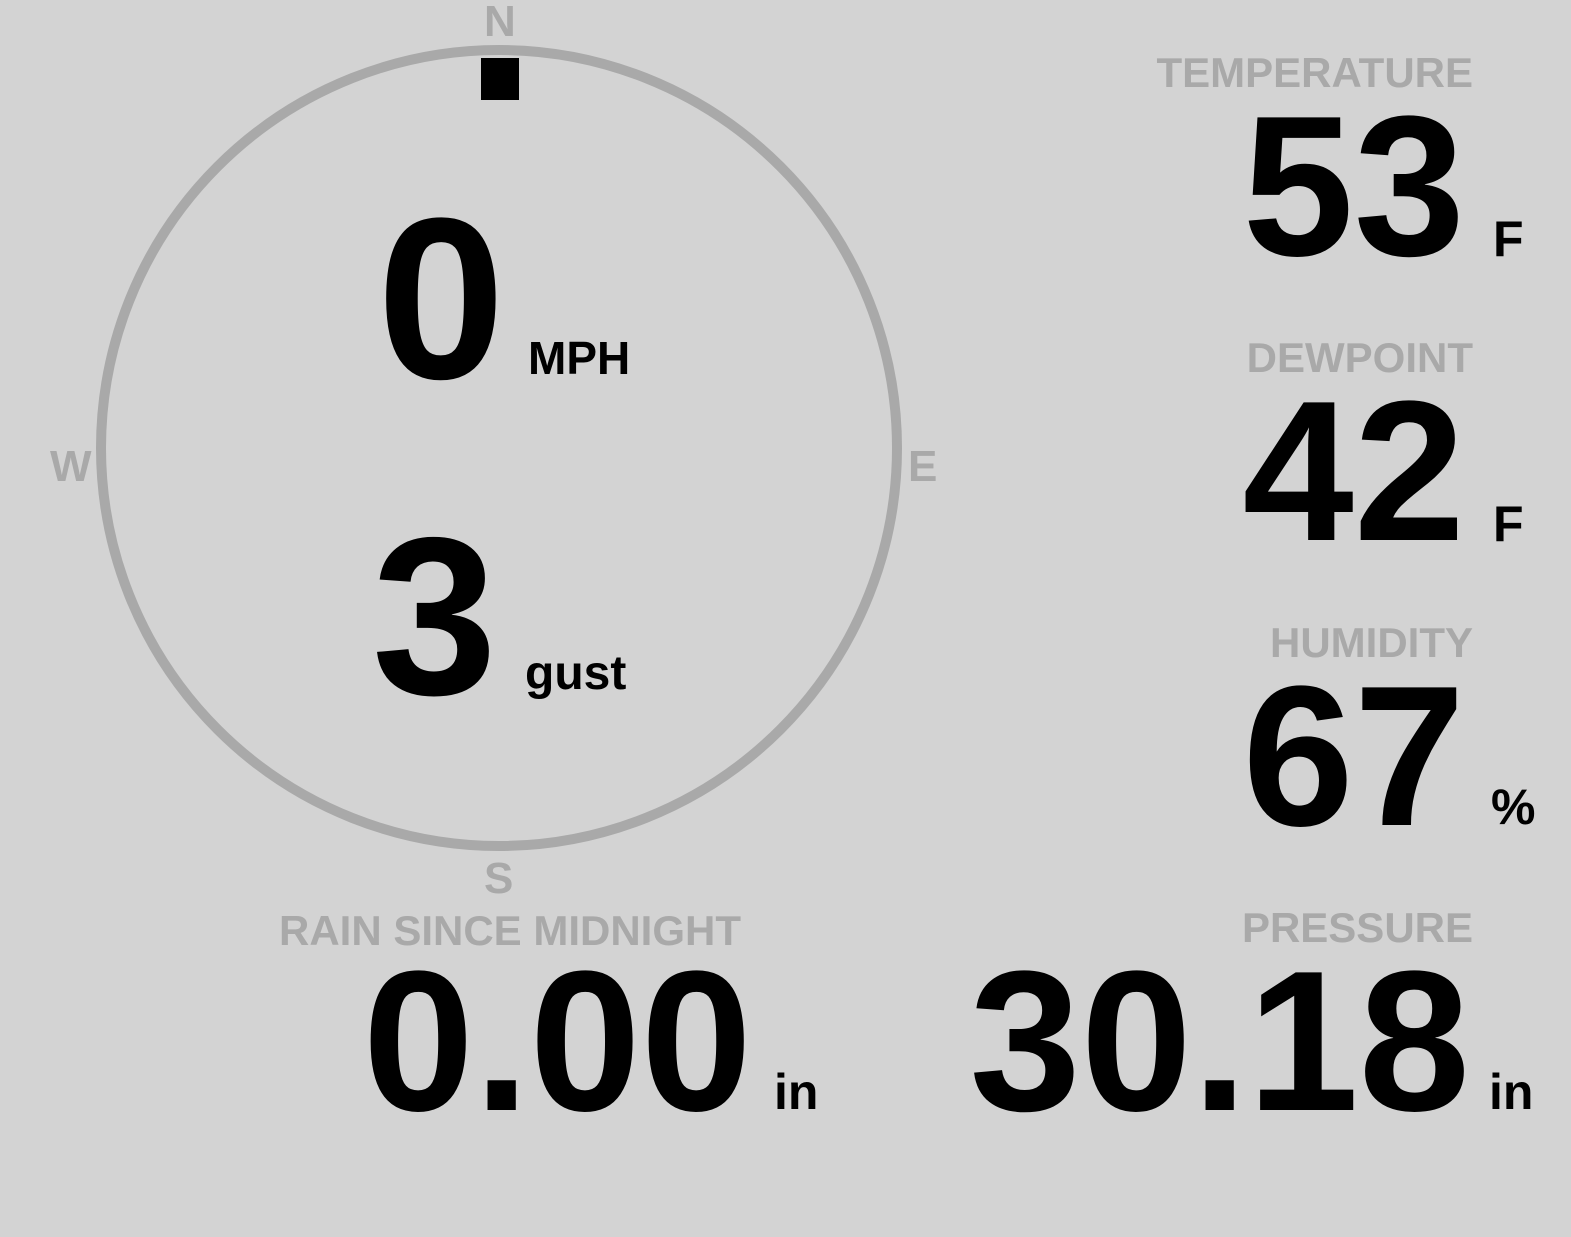 The width and height of the screenshot is (1571, 1237). I want to click on rain-value: 0.00, so click(557, 1041).